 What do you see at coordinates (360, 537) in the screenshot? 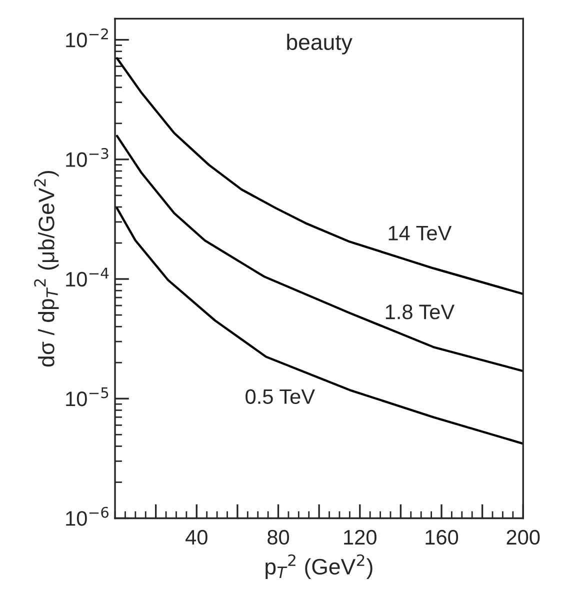
I see `x-tick-label: 120` at bounding box center [360, 537].